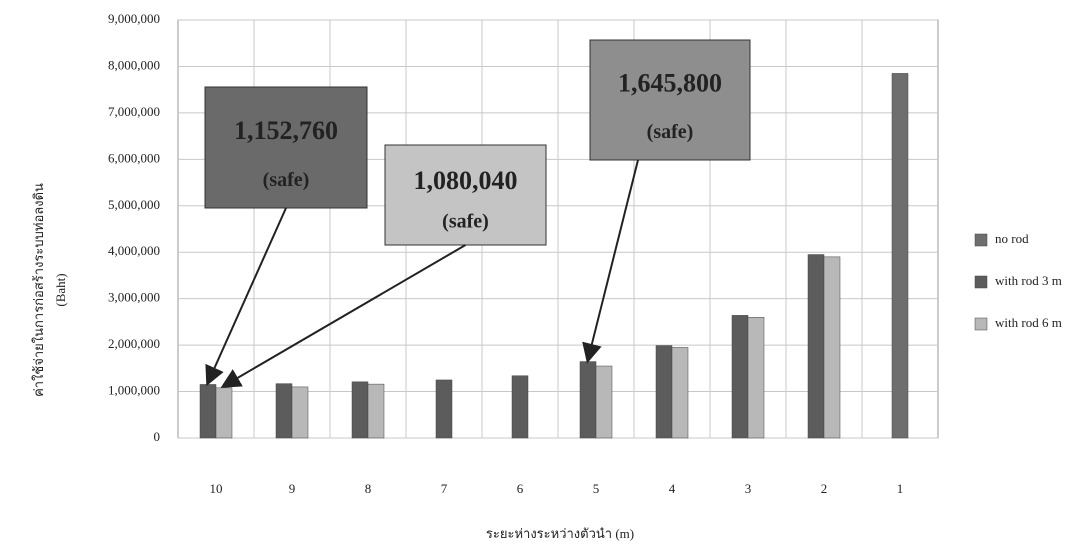 This screenshot has width=1091, height=547. I want to click on y-tick-label: 8,000,000, so click(134, 64).